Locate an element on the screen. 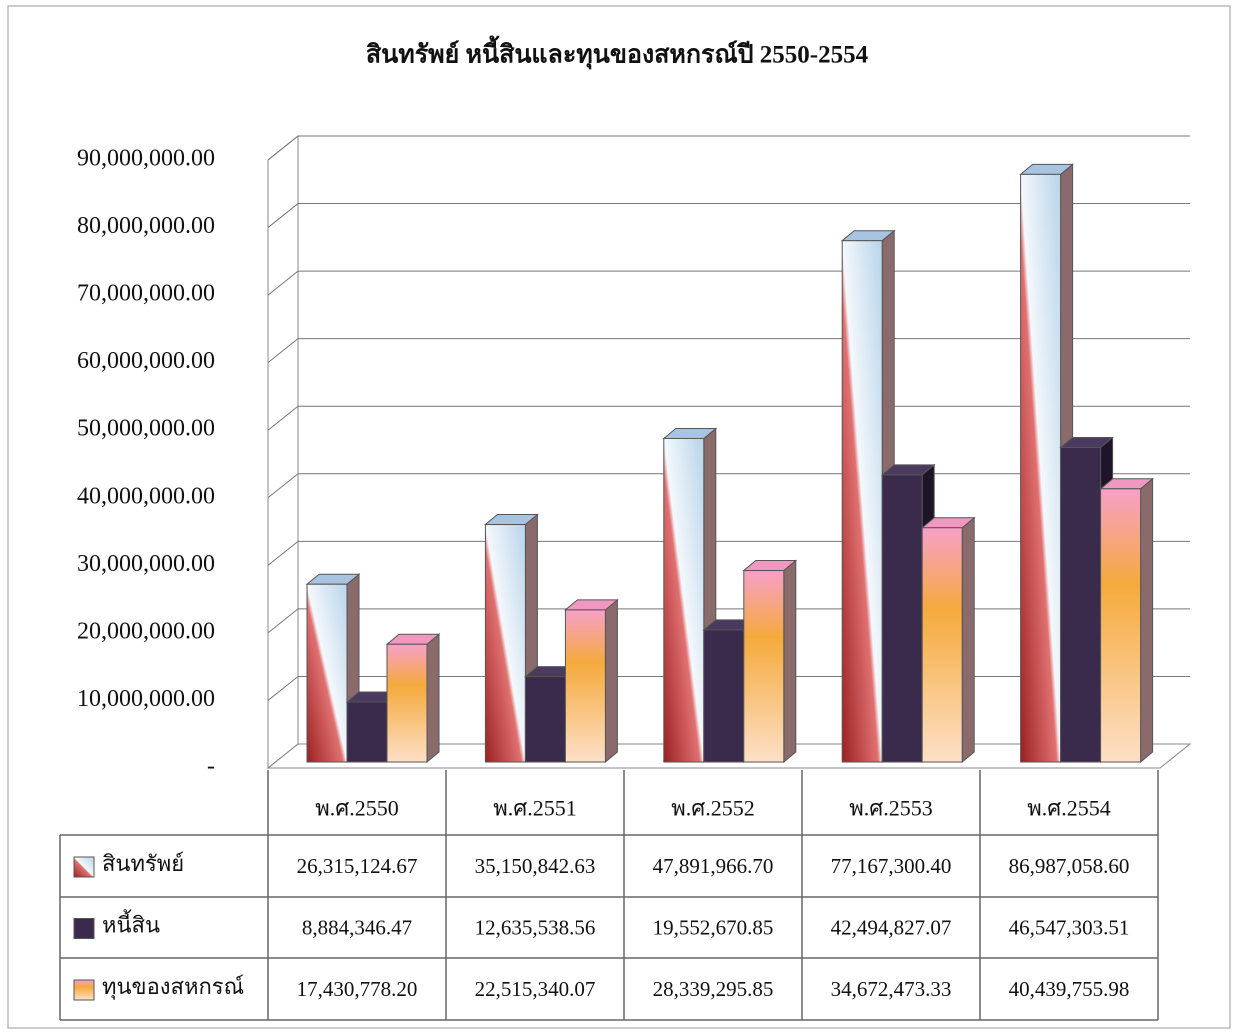 The height and width of the screenshot is (1035, 1237). legend-label: สินทรัพย์ is located at coordinates (143, 863).